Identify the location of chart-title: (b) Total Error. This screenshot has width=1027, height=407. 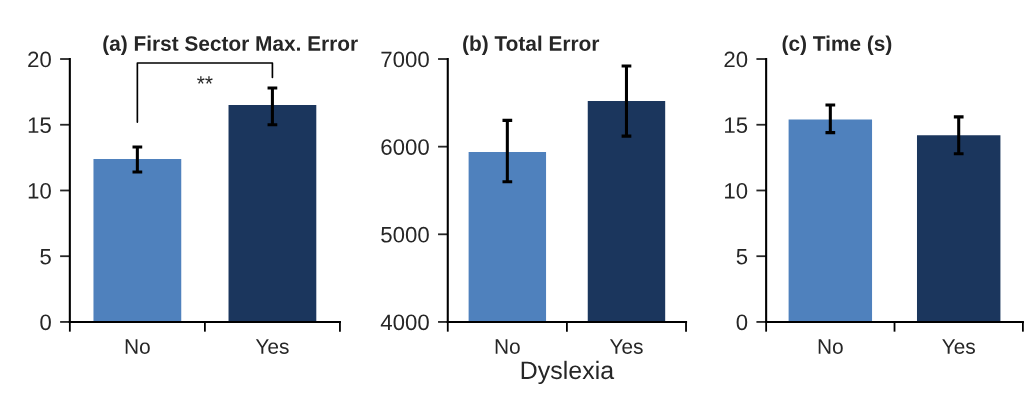
(531, 45).